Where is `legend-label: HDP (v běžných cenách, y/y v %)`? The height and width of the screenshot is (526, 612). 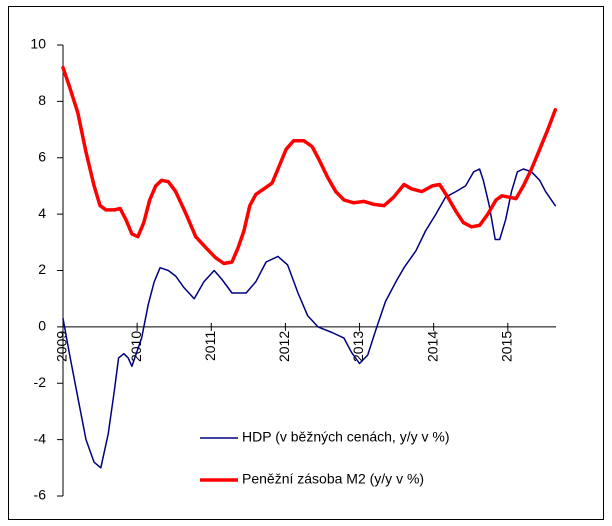
legend-label: HDP (v běžných cenách, y/y v %) is located at coordinates (345, 437).